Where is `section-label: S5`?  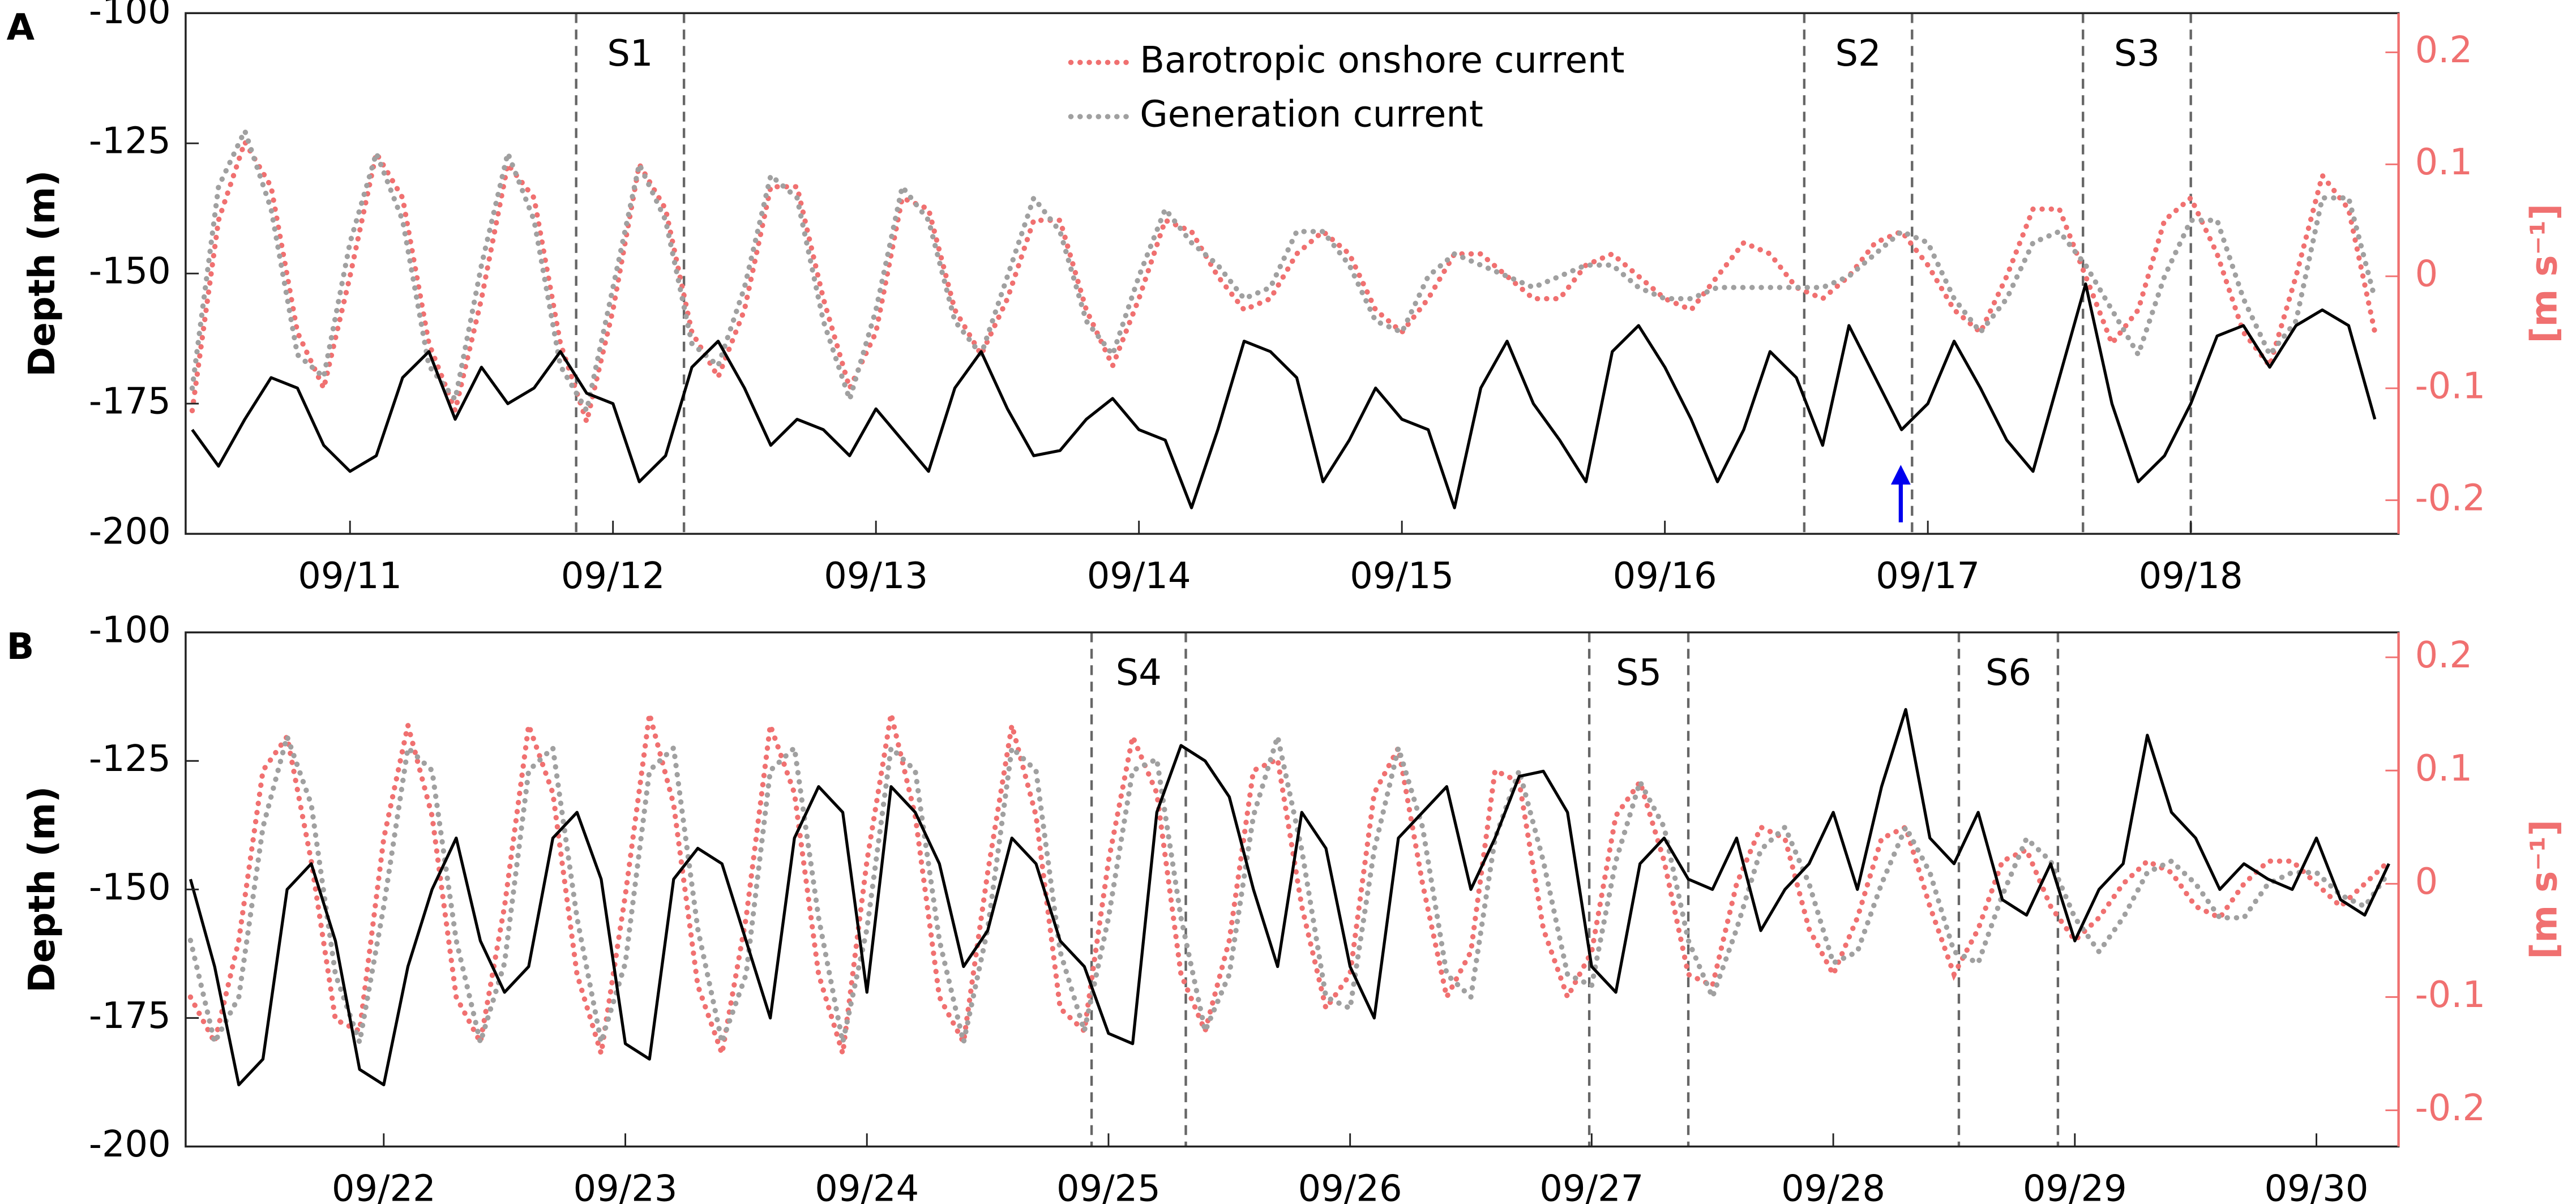 section-label: S5 is located at coordinates (1639, 673).